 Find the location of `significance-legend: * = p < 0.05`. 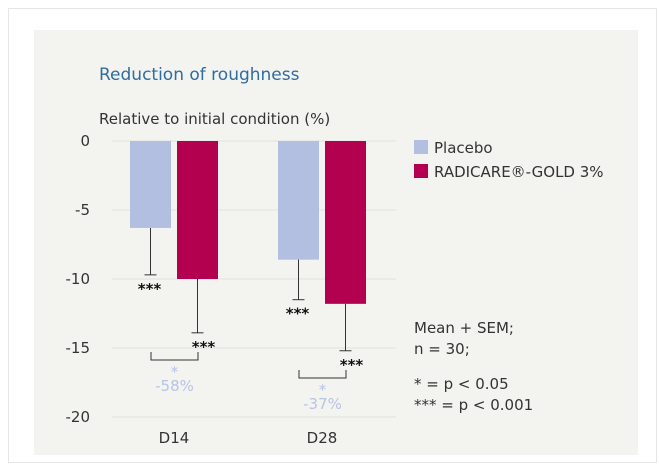

significance-legend: * = p < 0.05 is located at coordinates (461, 384).